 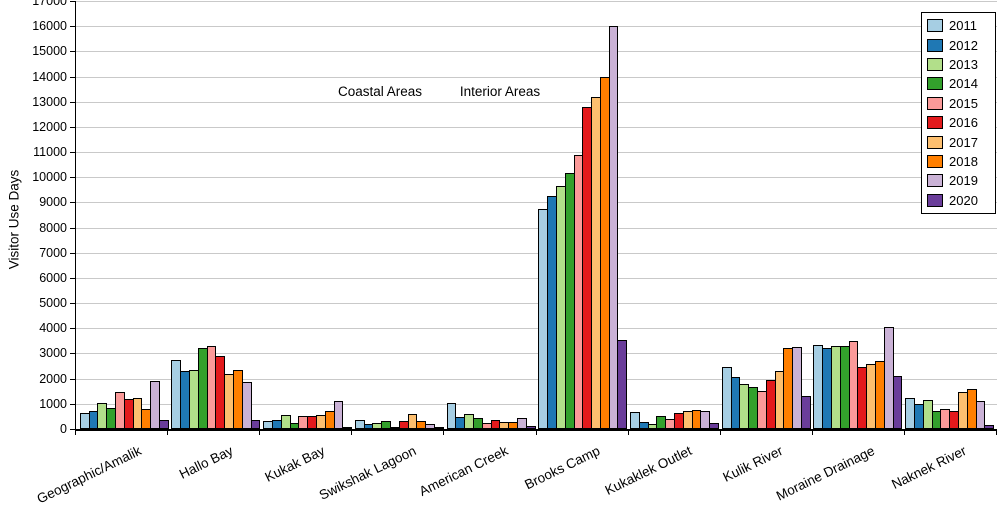 I want to click on legend-entry-2012: 2012, so click(x=961, y=44).